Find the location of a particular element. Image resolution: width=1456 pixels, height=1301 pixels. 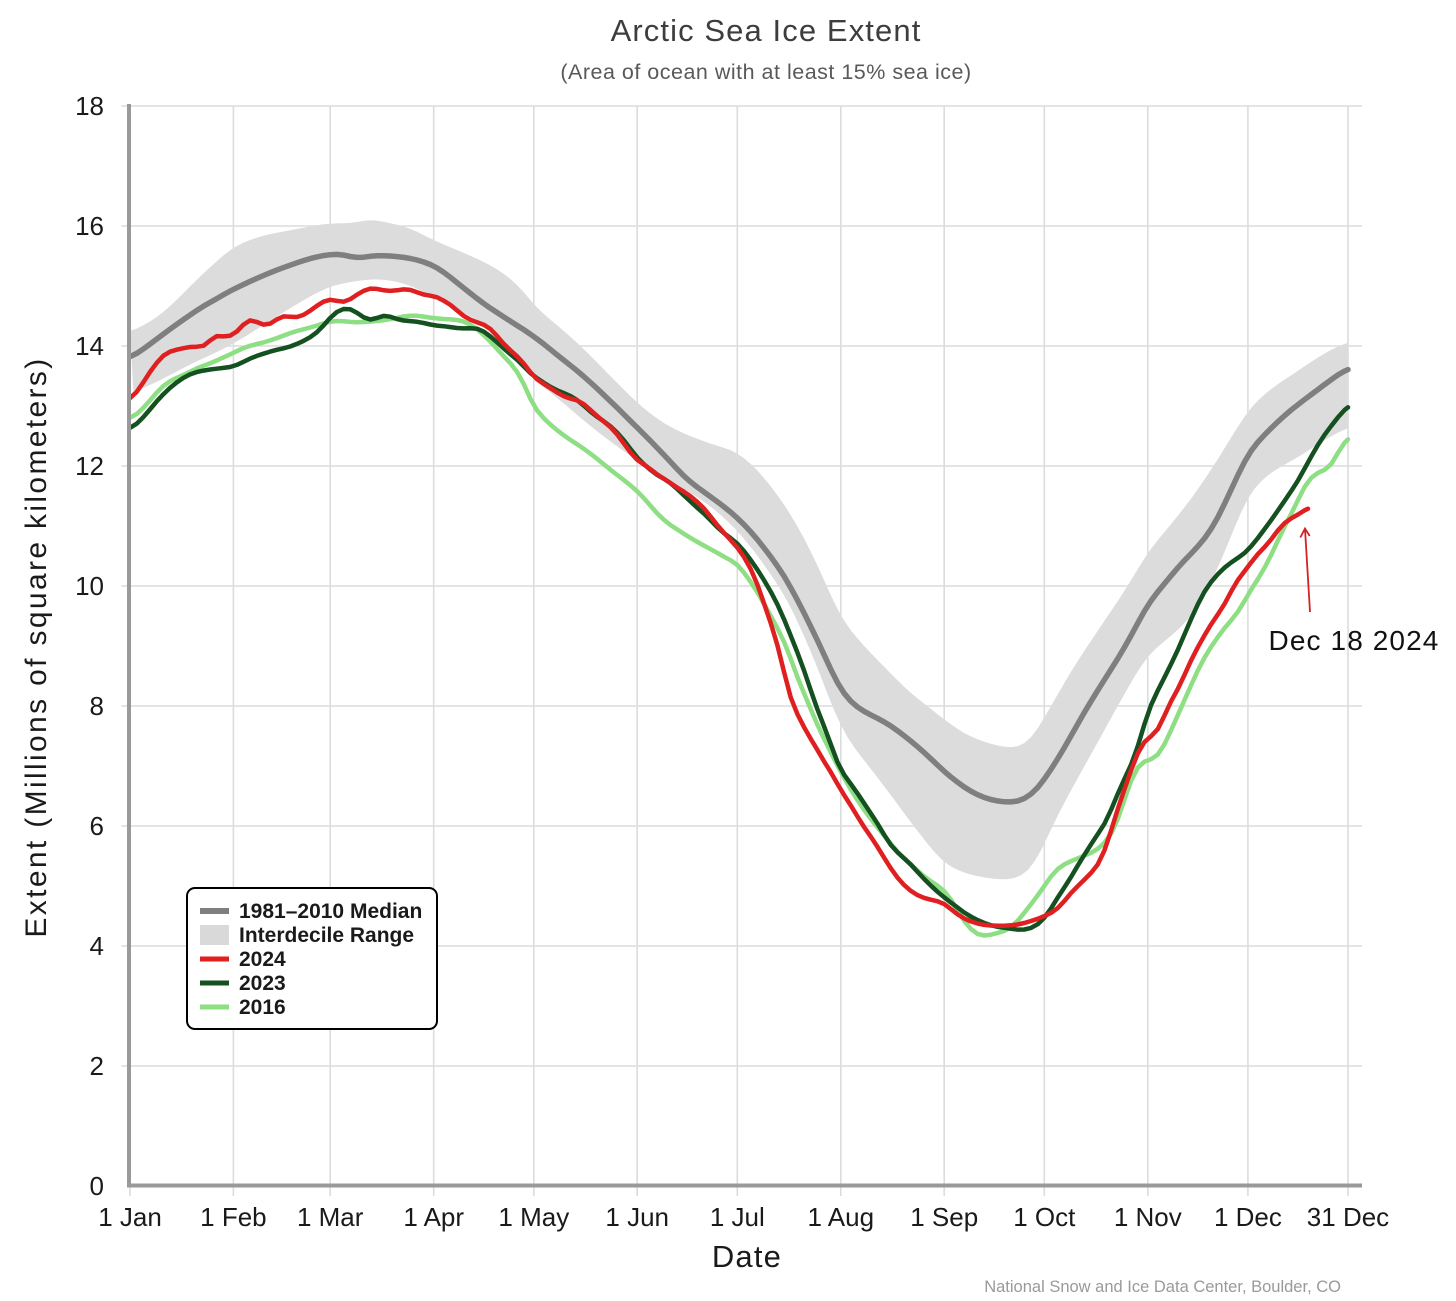

svg-text: 1 Nov is located at coordinates (1148, 1217).